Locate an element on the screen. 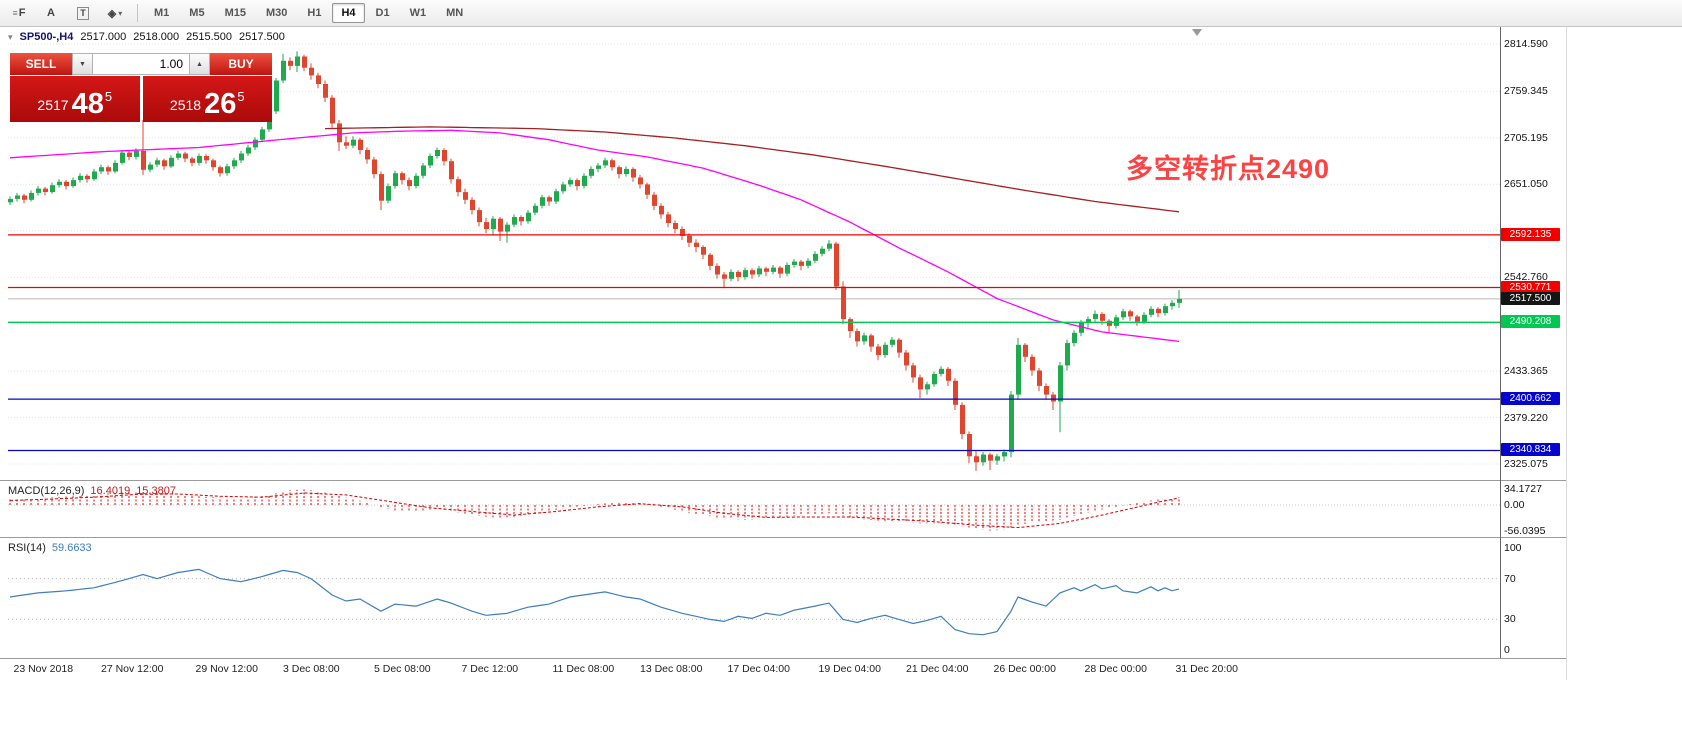 This screenshot has width=1682, height=730. rsi-name: RSI(14) is located at coordinates (27, 548).